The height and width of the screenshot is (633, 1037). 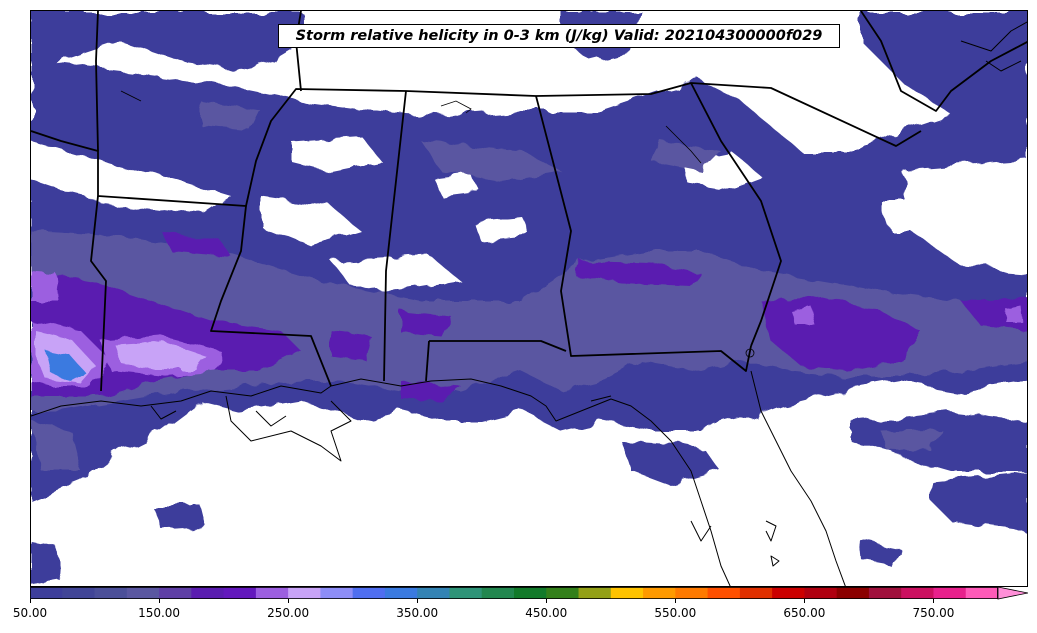 What do you see at coordinates (159, 613) in the screenshot?
I see `colorbar-tick-label: 150.00` at bounding box center [159, 613].